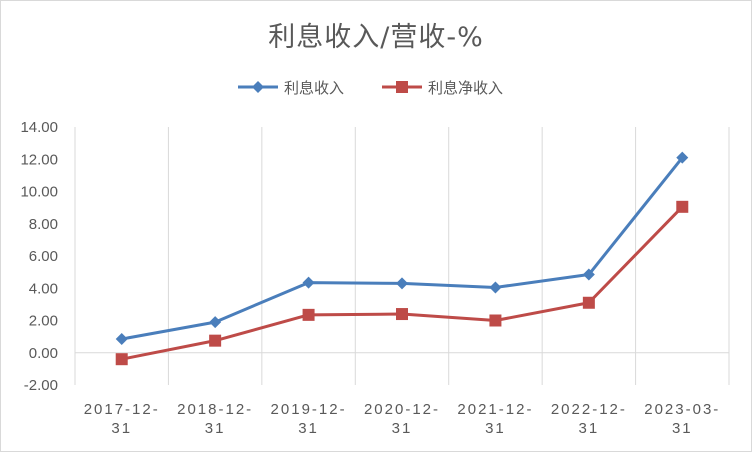 This screenshot has width=752, height=452. What do you see at coordinates (376, 37) in the screenshot?
I see `chart-title: 利息收入/营收-%` at bounding box center [376, 37].